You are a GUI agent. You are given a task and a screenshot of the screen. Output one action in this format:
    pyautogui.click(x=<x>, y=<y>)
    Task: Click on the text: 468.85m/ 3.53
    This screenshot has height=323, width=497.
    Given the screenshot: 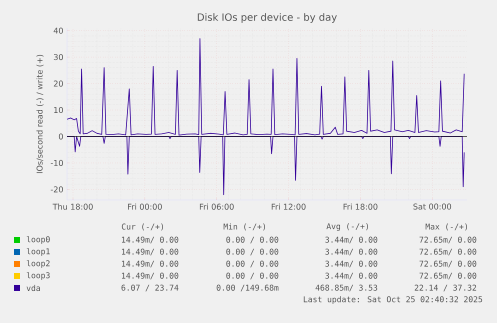 What is the action you would take?
    pyautogui.click(x=347, y=288)
    